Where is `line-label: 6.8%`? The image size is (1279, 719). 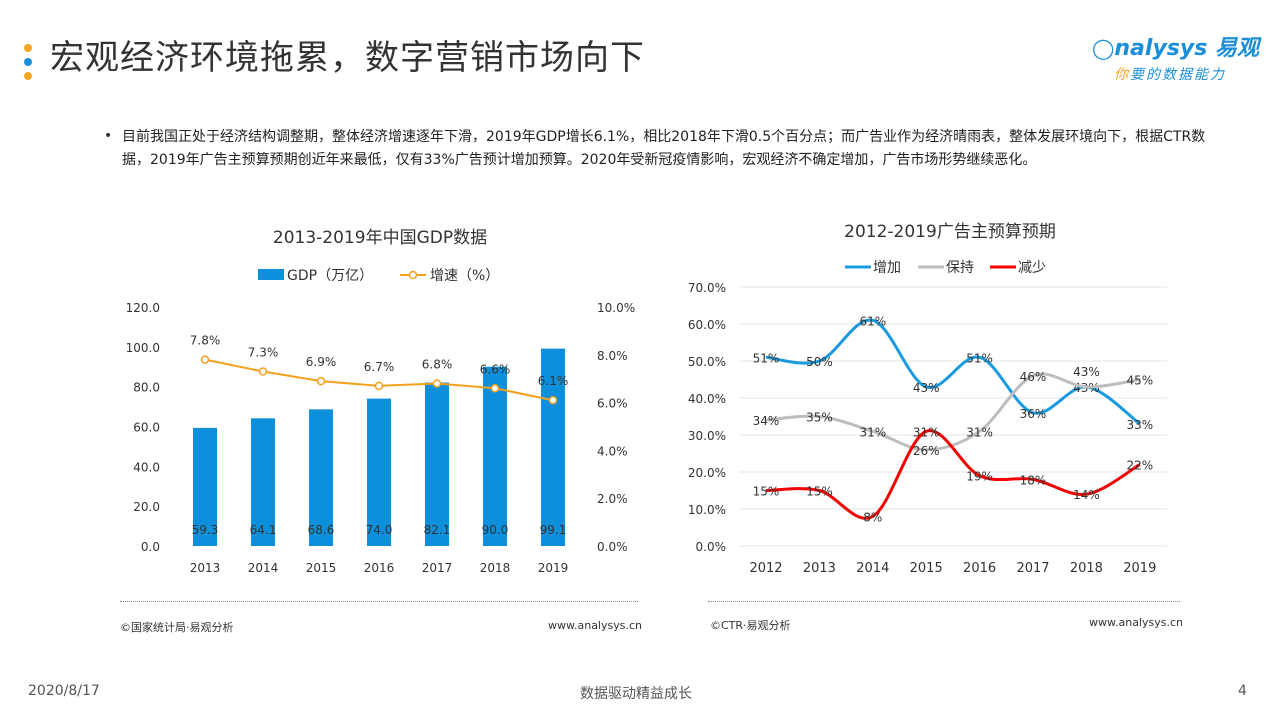
line-label: 6.8% is located at coordinates (437, 364).